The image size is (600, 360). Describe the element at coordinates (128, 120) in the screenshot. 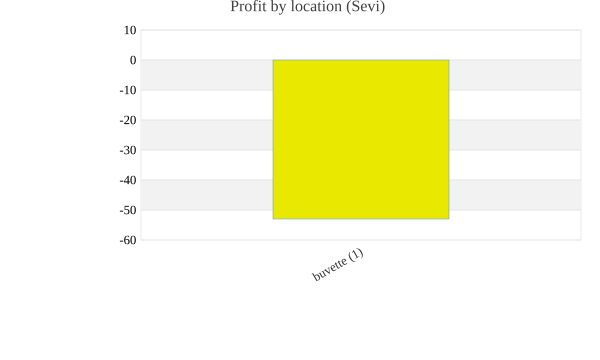

I see `y-tick-label: -20` at that location.